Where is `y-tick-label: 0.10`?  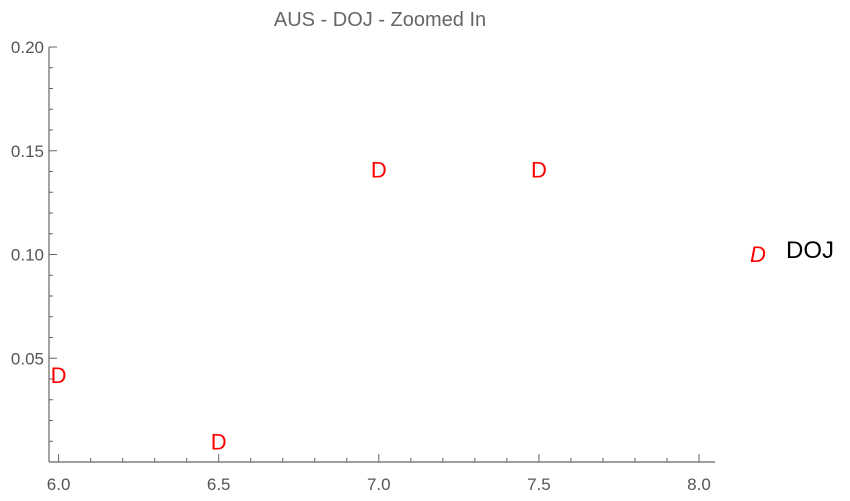 y-tick-label: 0.10 is located at coordinates (27, 255).